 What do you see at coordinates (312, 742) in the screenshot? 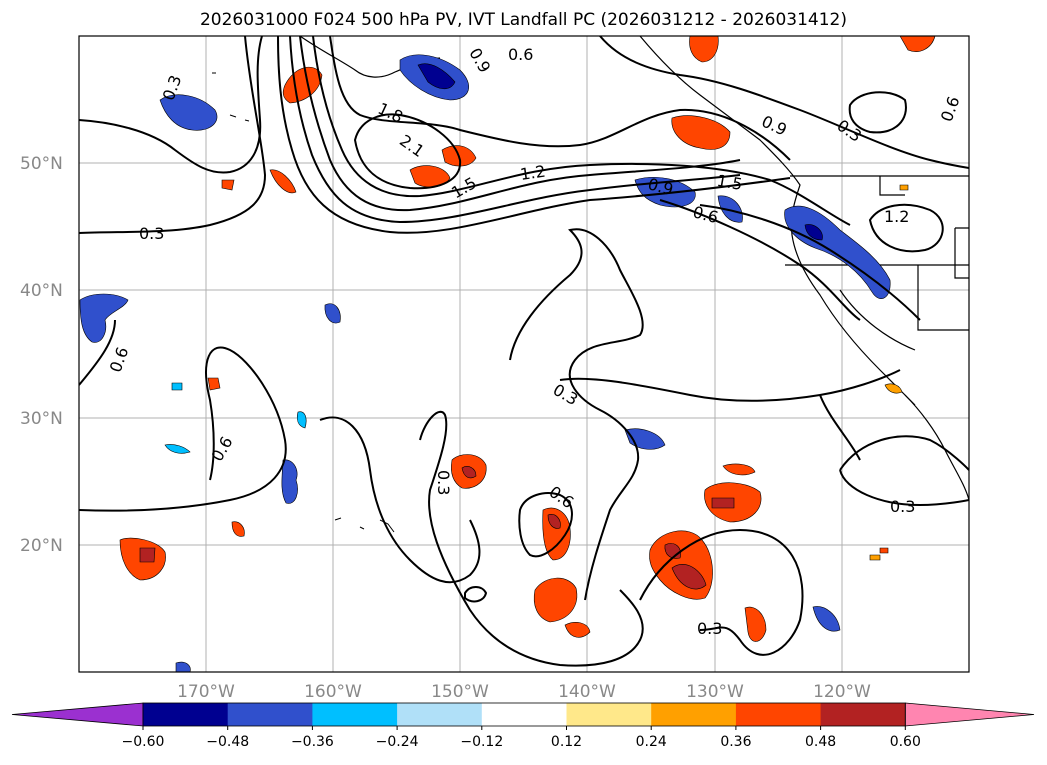
I see `colorbar-tick-label: −0.36` at bounding box center [312, 742].